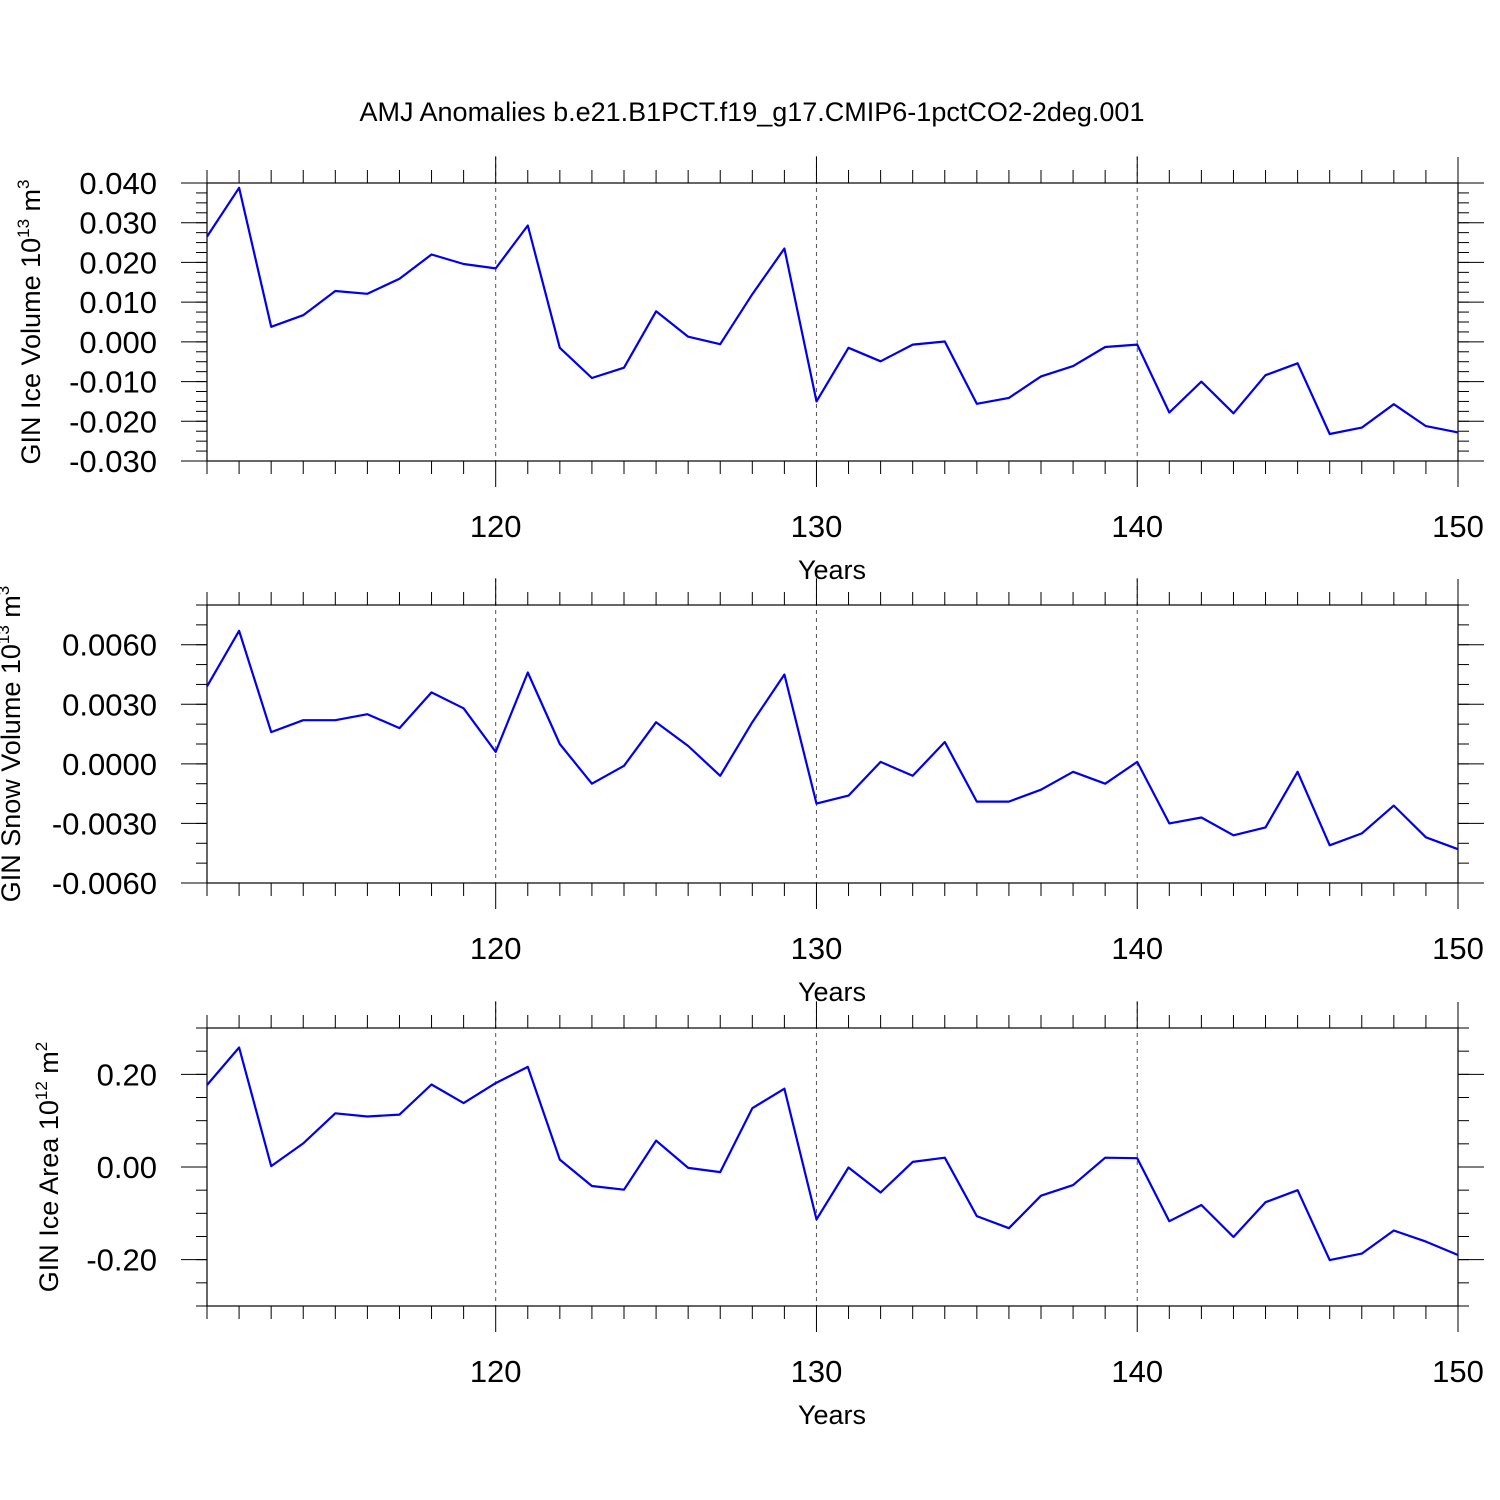 This screenshot has height=1500, width=1500. What do you see at coordinates (41, 1046) in the screenshot?
I see `y-axis-title-superscript: 2` at bounding box center [41, 1046].